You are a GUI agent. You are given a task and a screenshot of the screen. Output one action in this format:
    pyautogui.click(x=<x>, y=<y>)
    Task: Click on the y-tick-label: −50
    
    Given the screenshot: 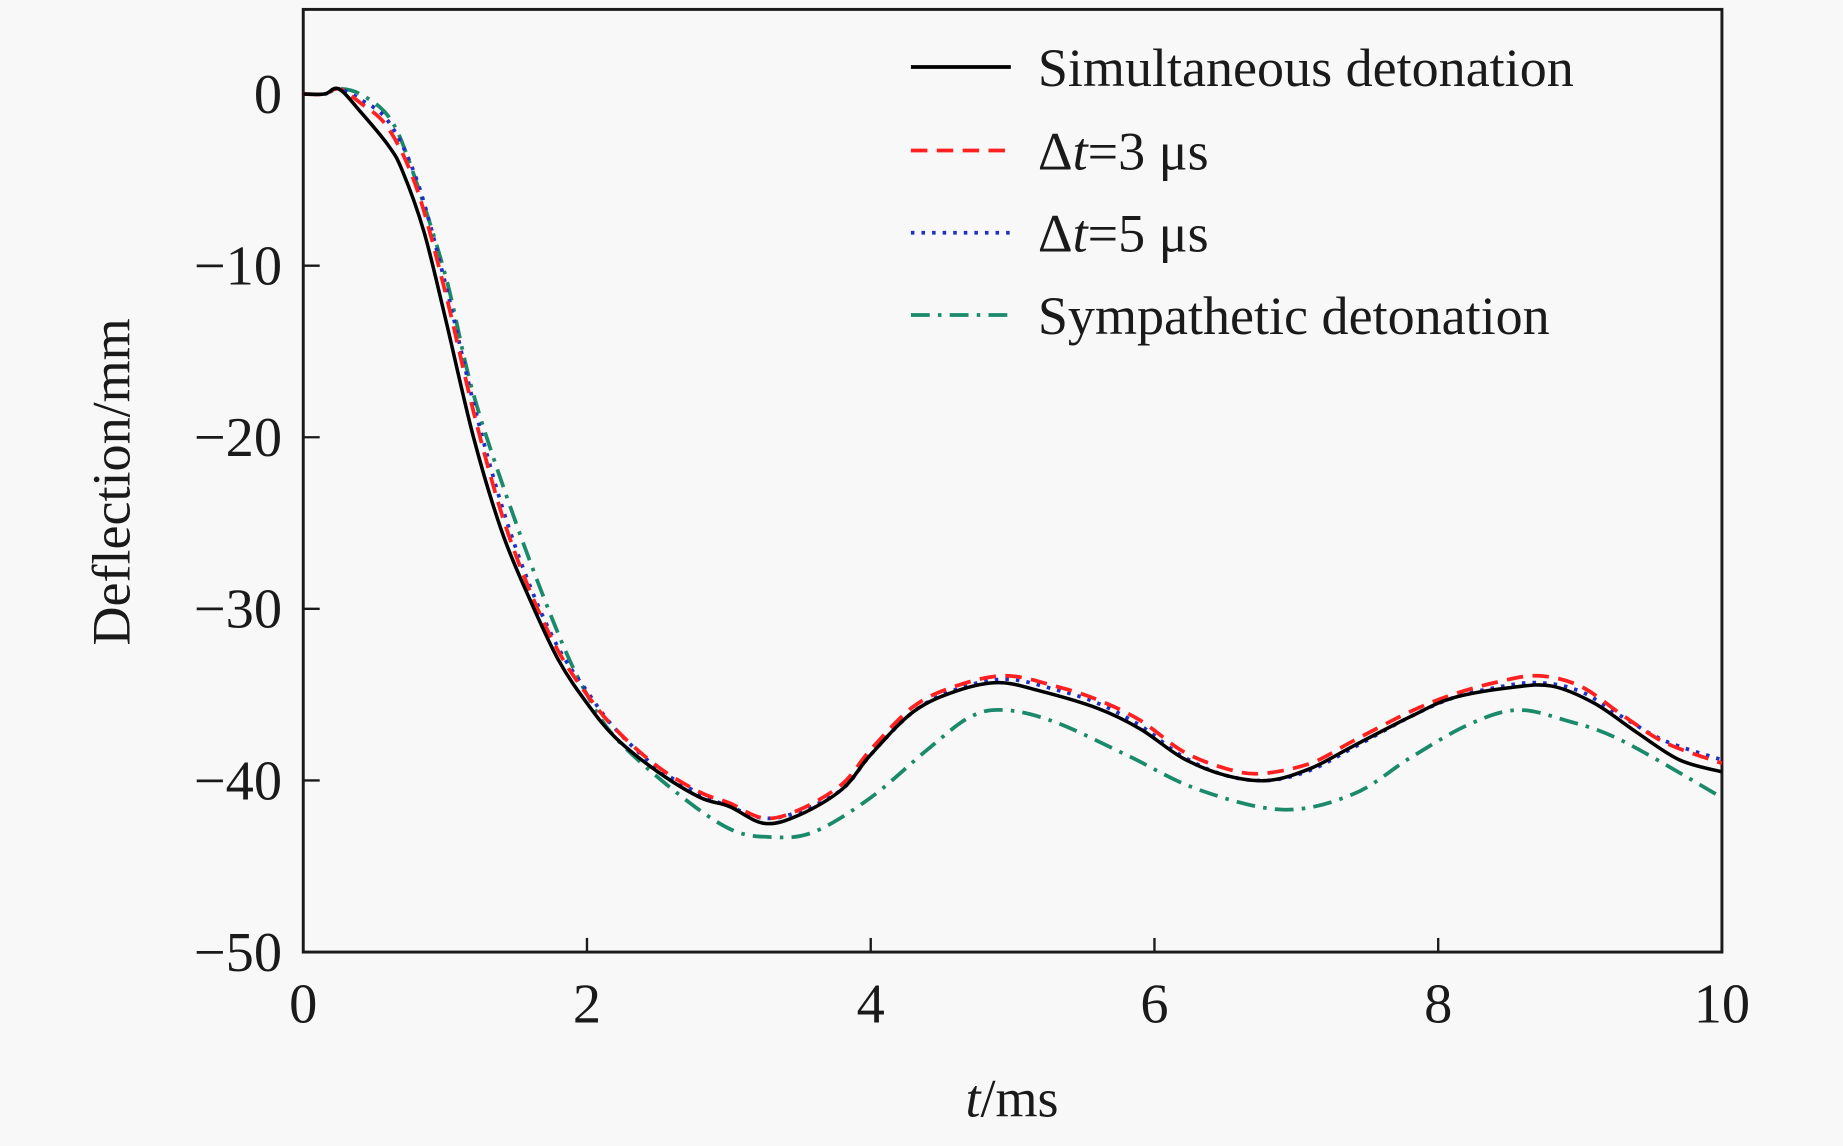 What is the action you would take?
    pyautogui.click(x=238, y=953)
    